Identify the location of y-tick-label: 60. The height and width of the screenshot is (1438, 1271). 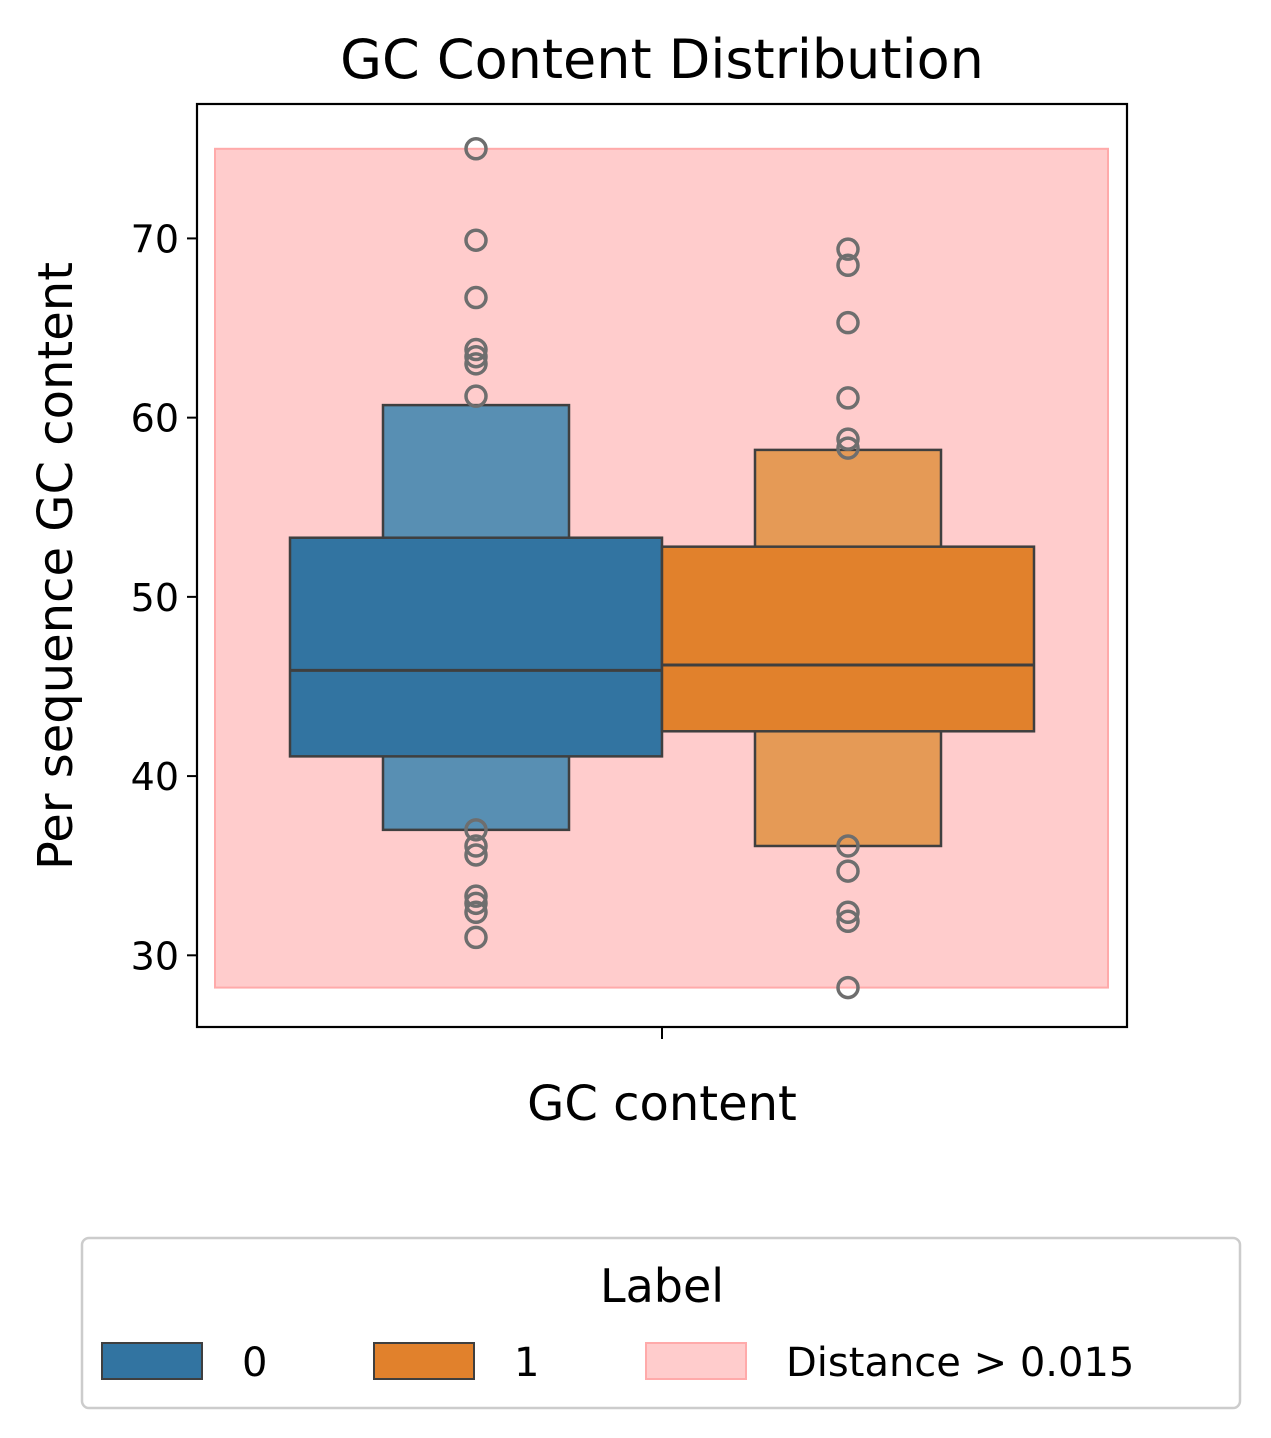
(155, 419).